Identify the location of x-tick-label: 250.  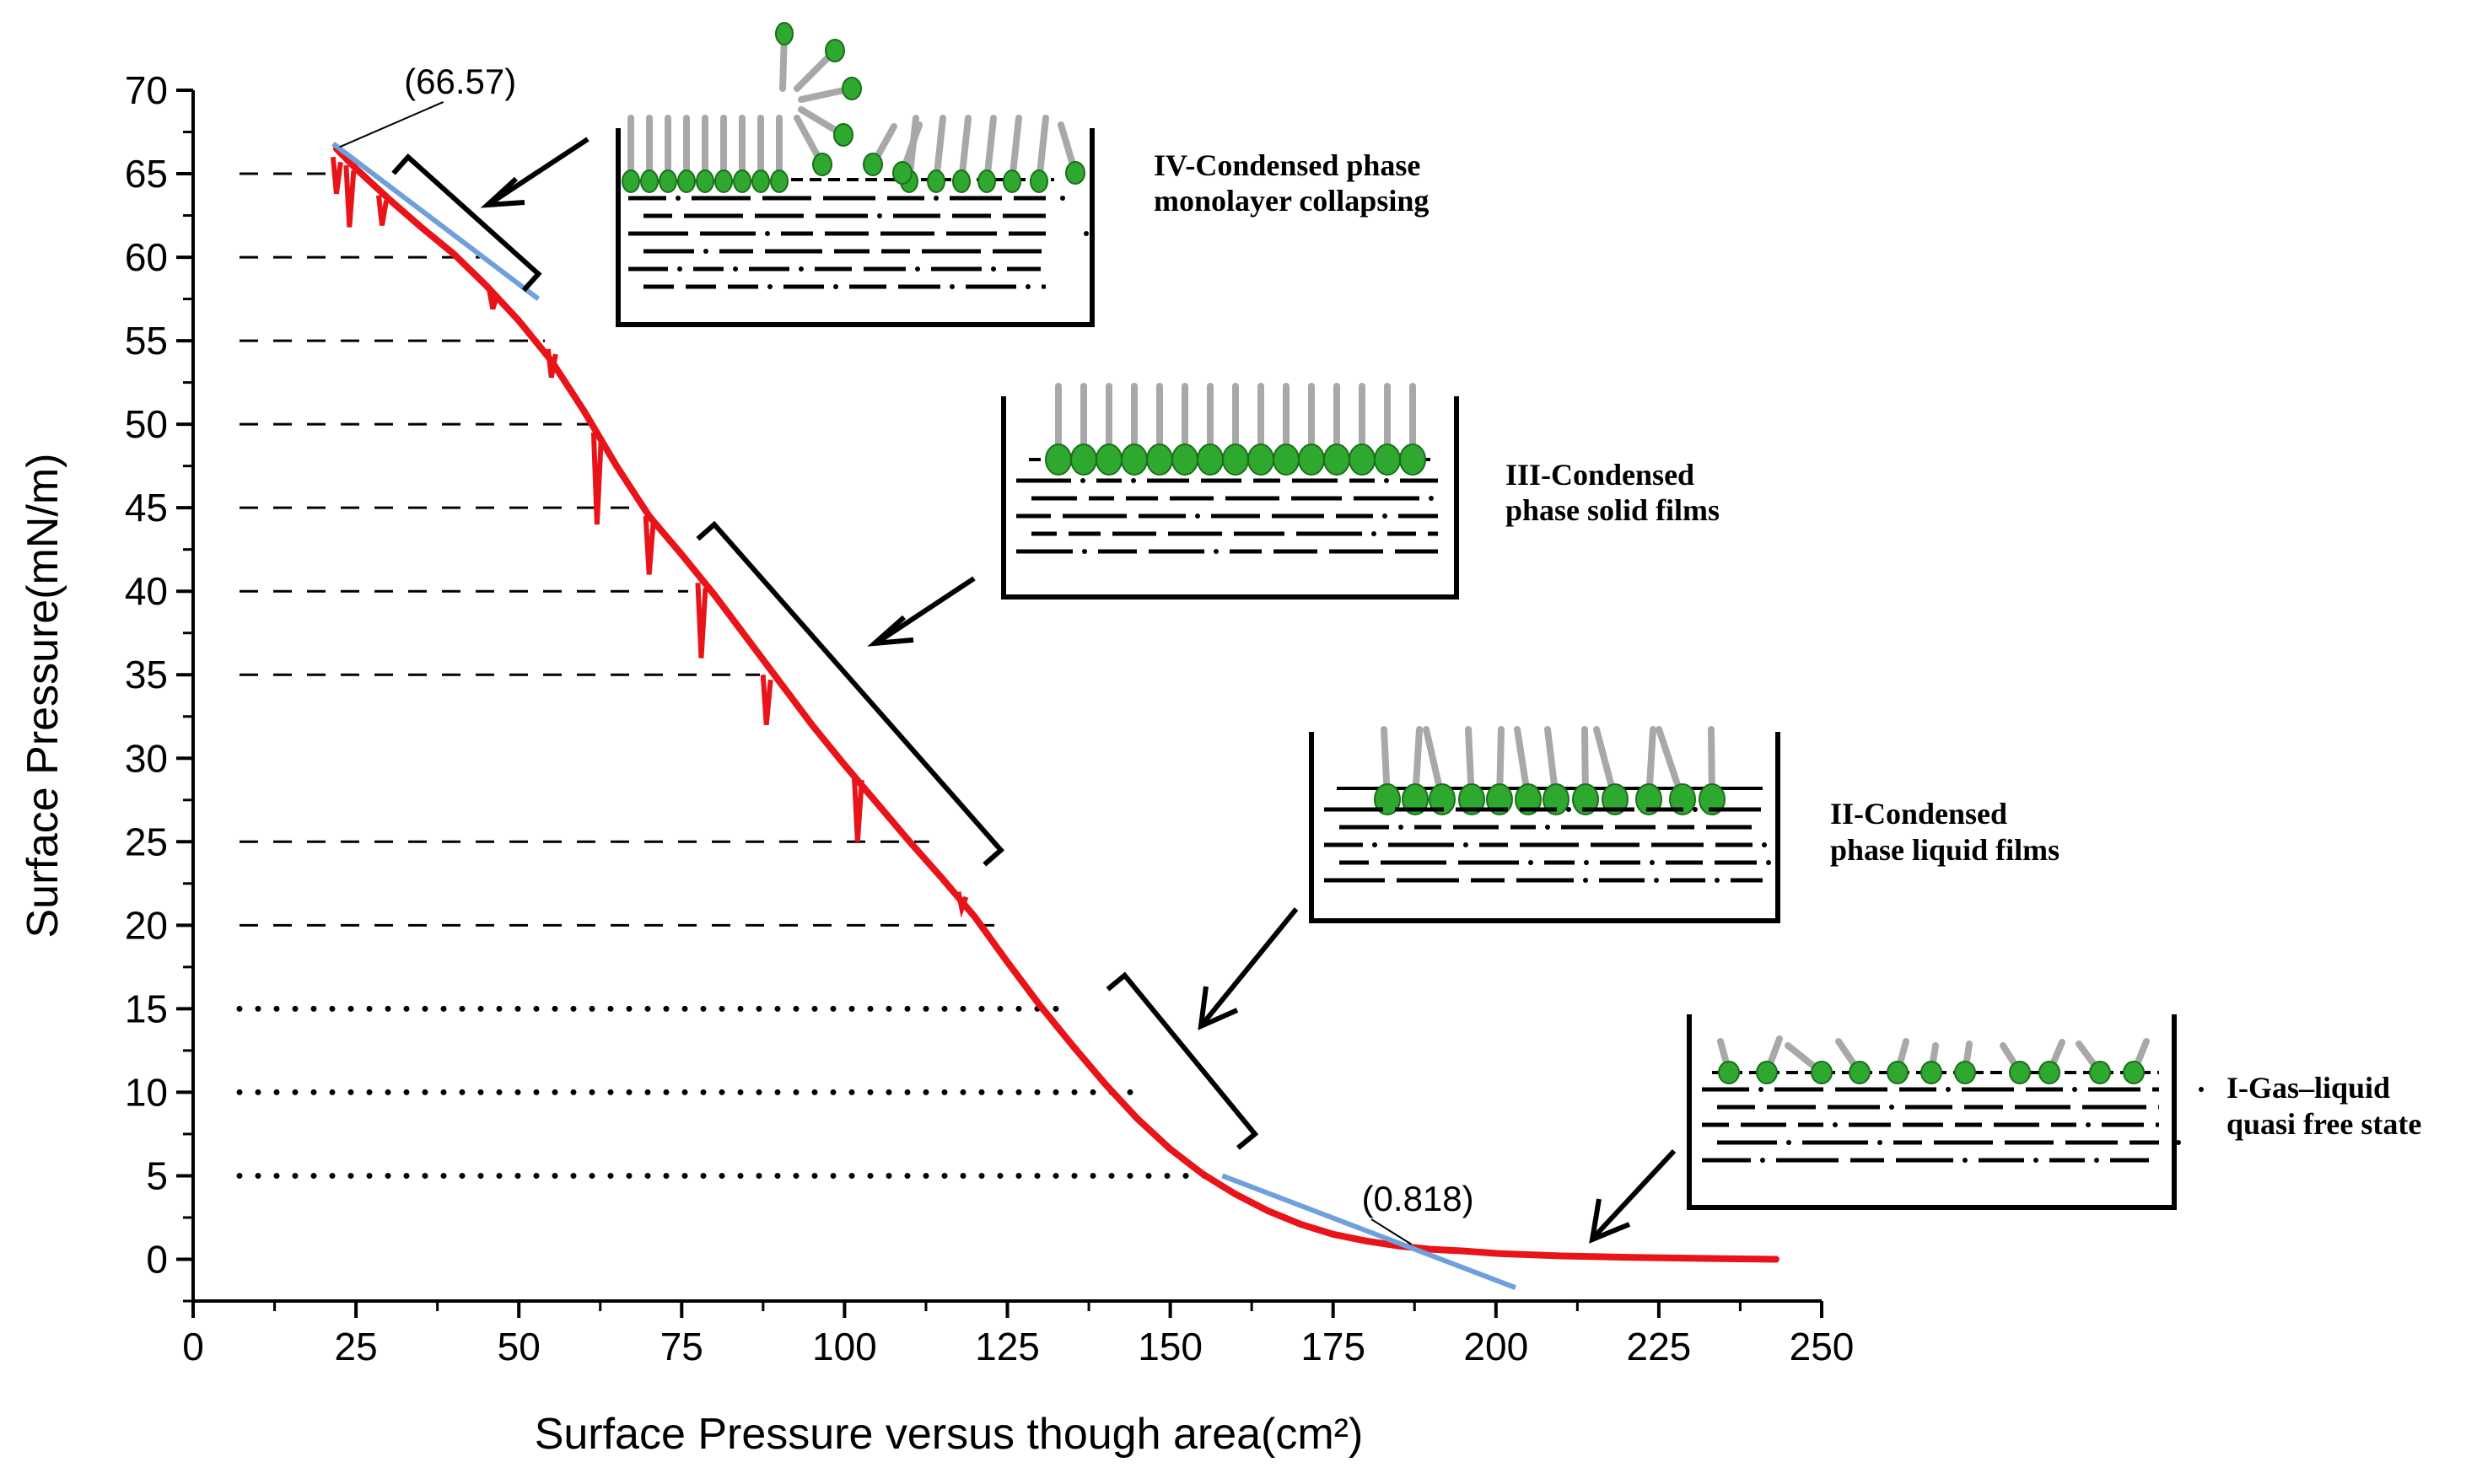
(1822, 1346).